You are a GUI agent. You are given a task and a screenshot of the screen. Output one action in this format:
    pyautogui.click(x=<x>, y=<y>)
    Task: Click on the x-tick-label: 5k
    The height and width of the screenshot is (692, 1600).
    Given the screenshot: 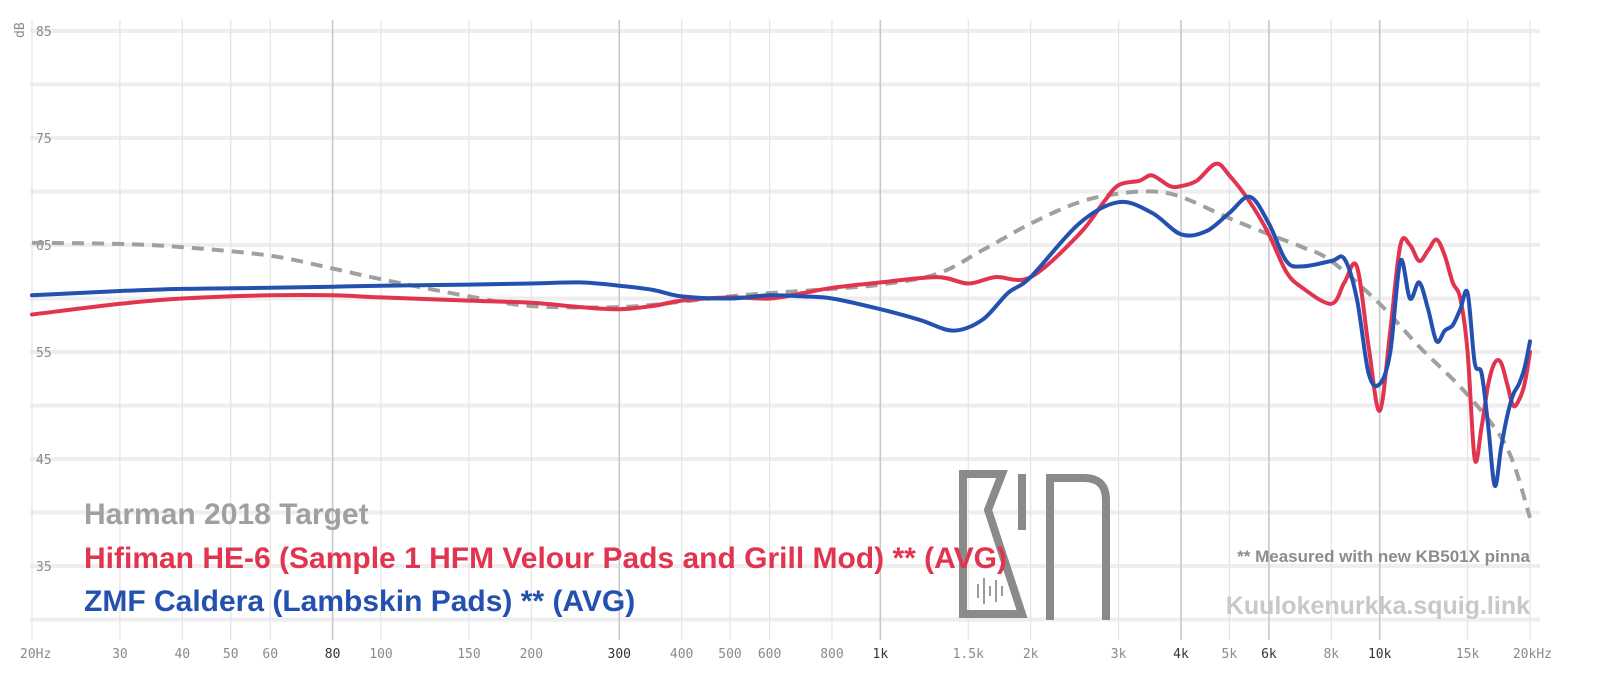 What is the action you would take?
    pyautogui.click(x=1230, y=654)
    